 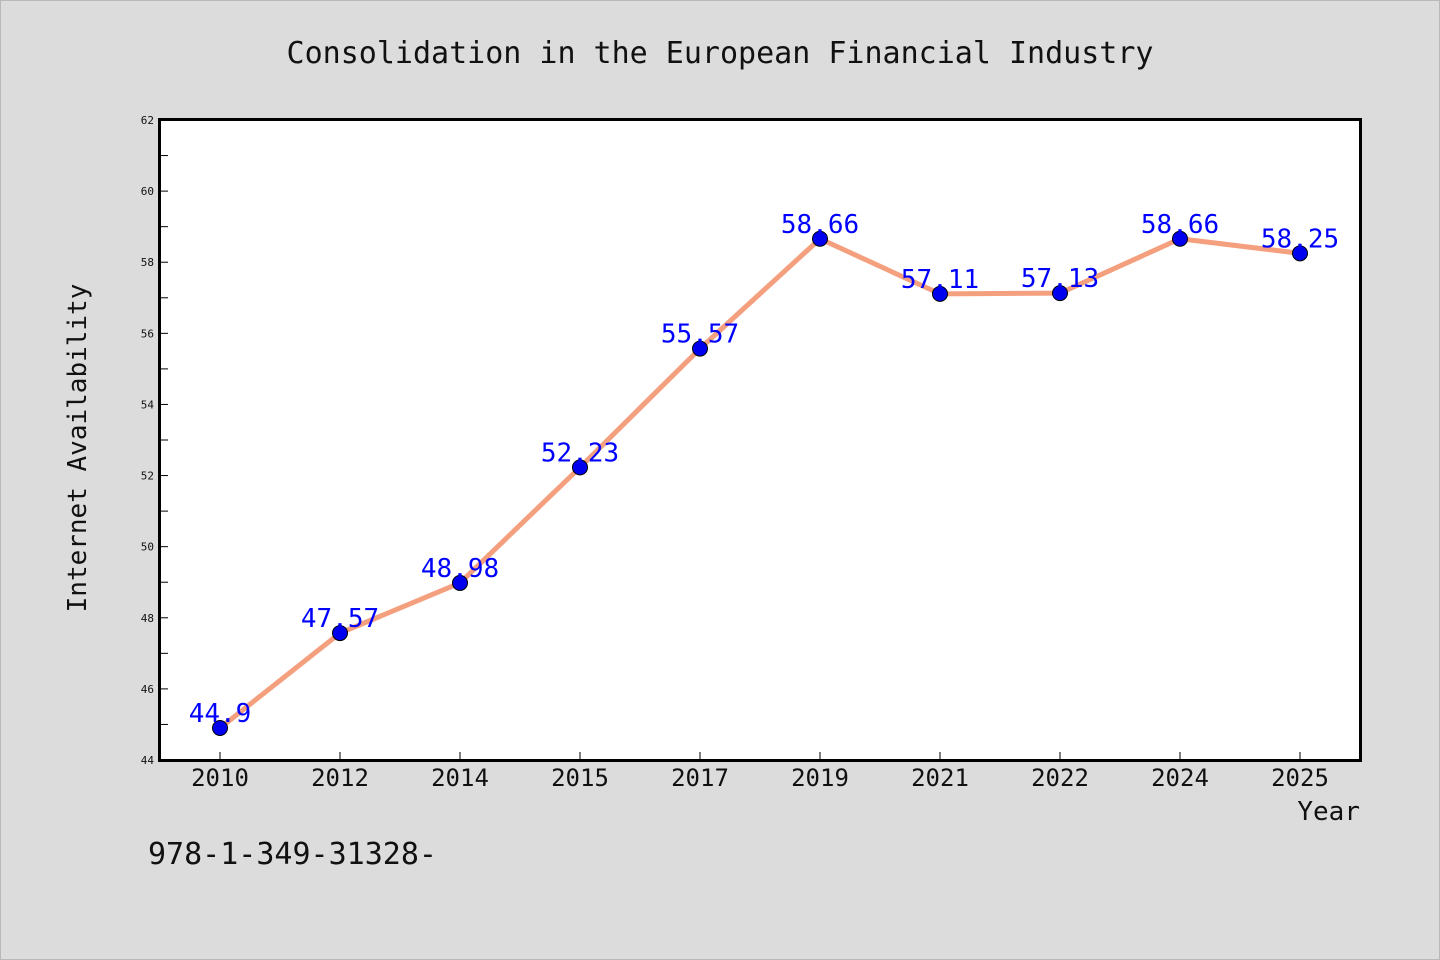 I want to click on x-tick-label: 2012, so click(x=340, y=778).